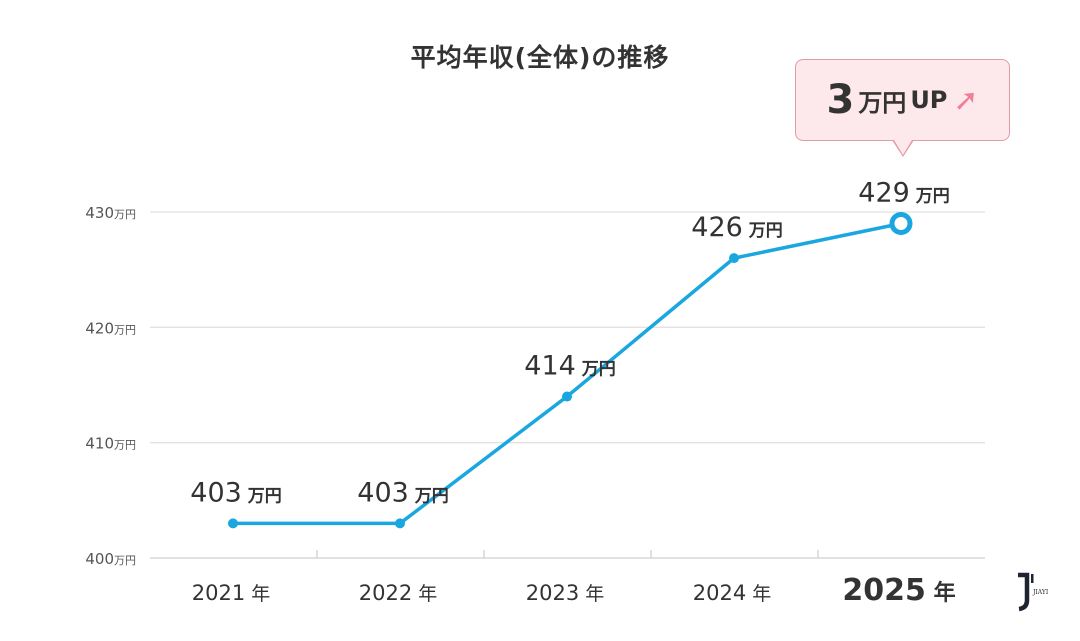 The image size is (1080, 641). I want to click on y-tick-label: 420万円, so click(110, 328).